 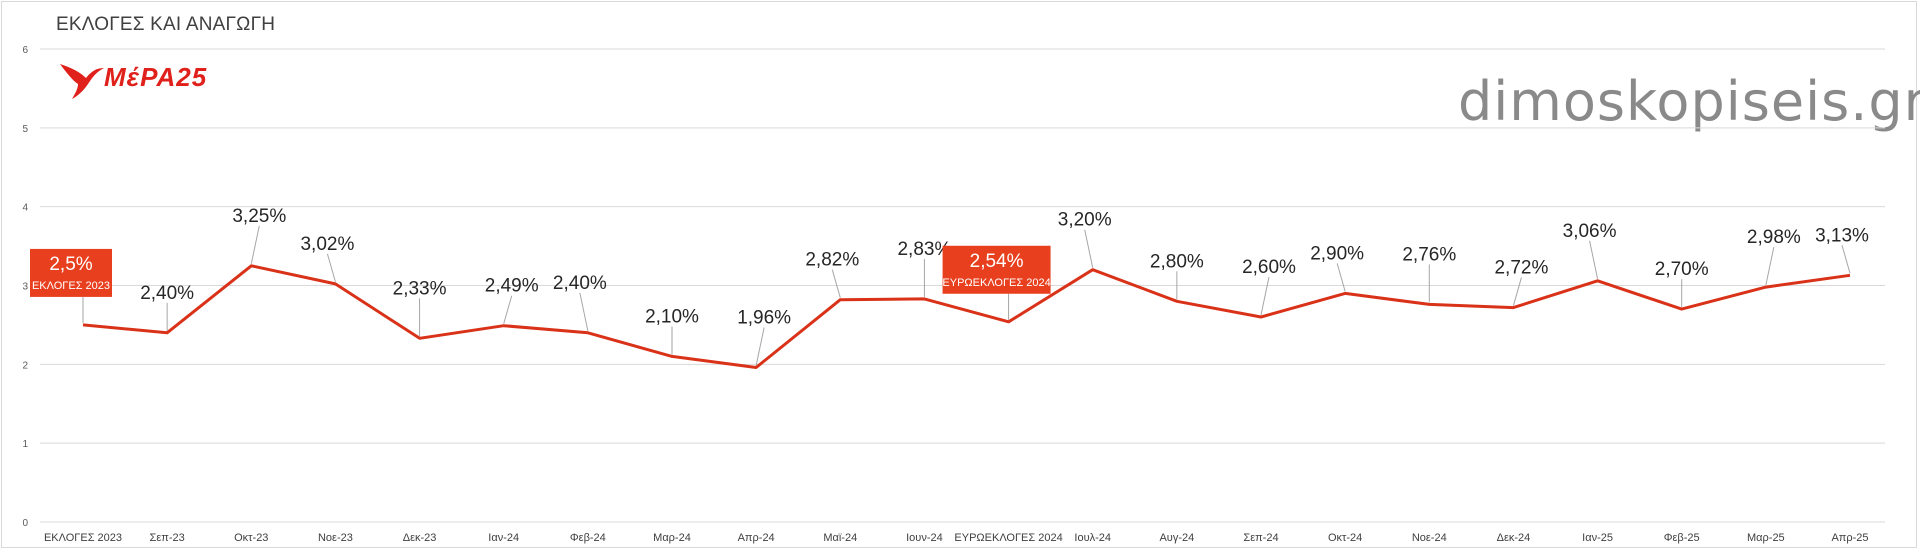 I want to click on x-tick-label: Δεκ-23, so click(x=420, y=538).